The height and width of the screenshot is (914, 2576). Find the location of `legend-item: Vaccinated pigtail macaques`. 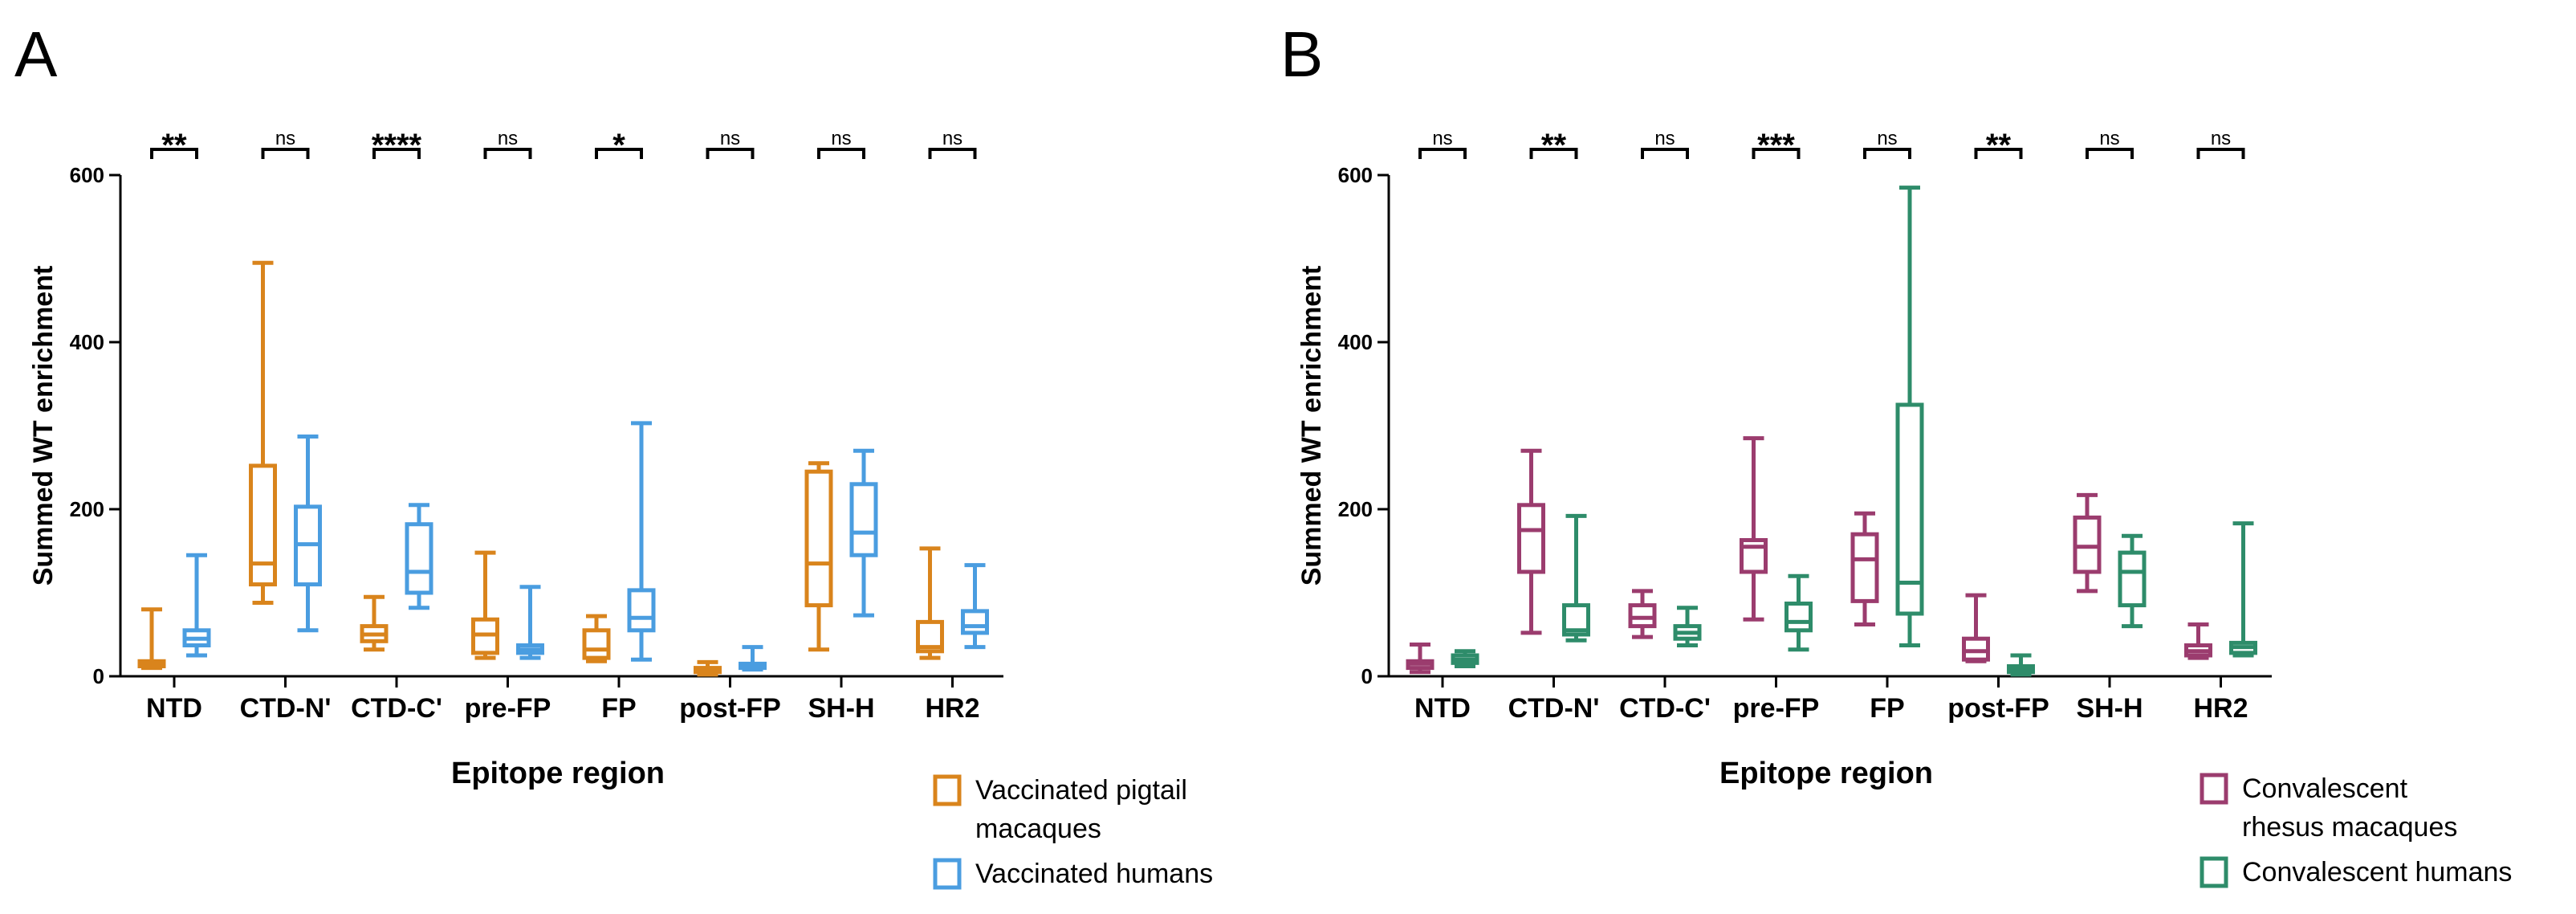

legend-item: Vaccinated pigtail macaques is located at coordinates (1060, 809).